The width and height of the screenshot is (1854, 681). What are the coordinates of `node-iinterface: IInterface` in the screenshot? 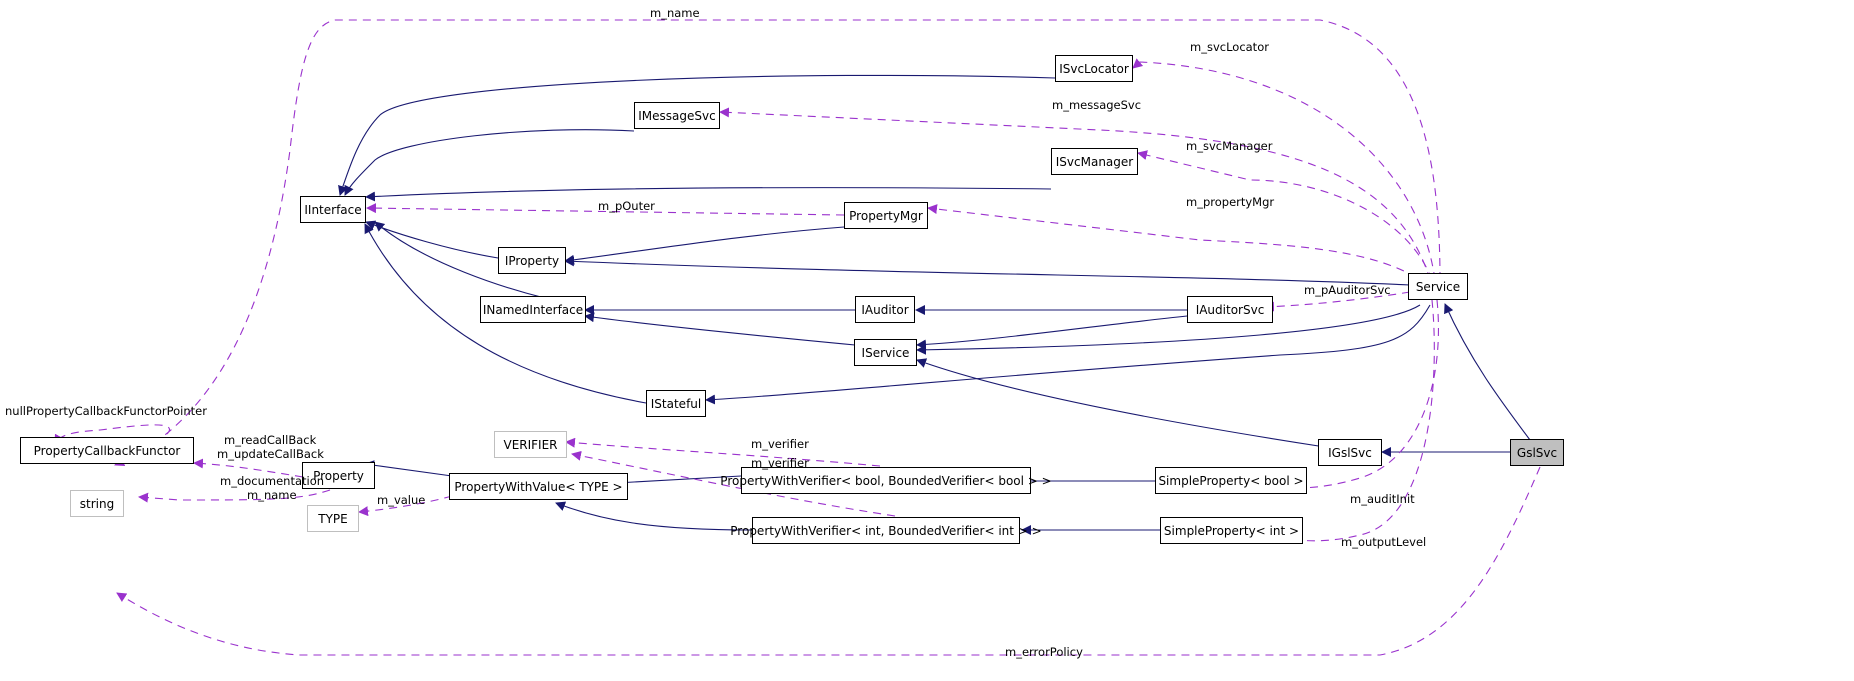 It's located at (333, 209).